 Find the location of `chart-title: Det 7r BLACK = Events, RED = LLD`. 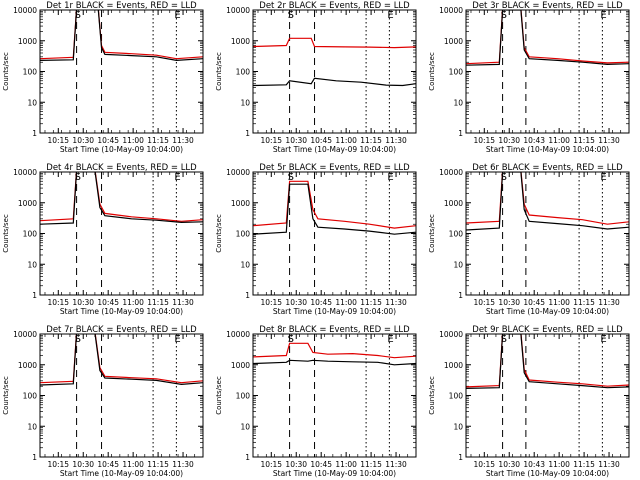

chart-title: Det 7r BLACK = Events, RED = LLD is located at coordinates (121, 330).